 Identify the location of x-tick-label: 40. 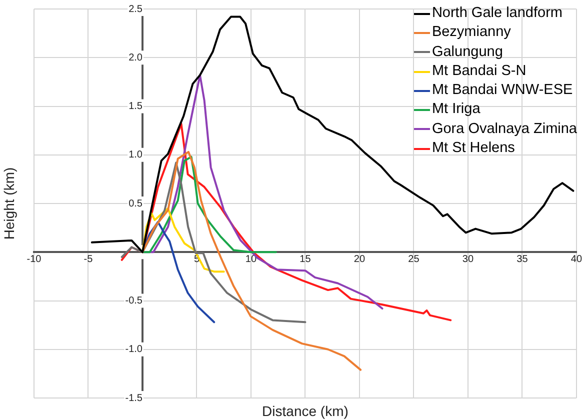
(576, 259).